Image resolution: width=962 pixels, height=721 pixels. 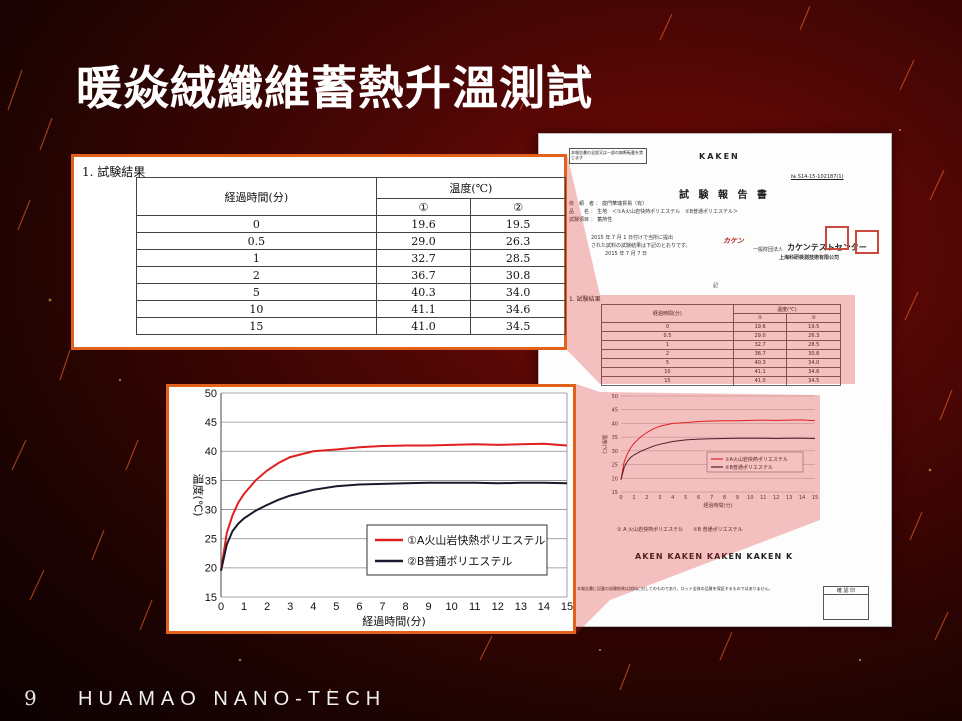 I want to click on mini-x-tick-label: 8, so click(x=724, y=498).